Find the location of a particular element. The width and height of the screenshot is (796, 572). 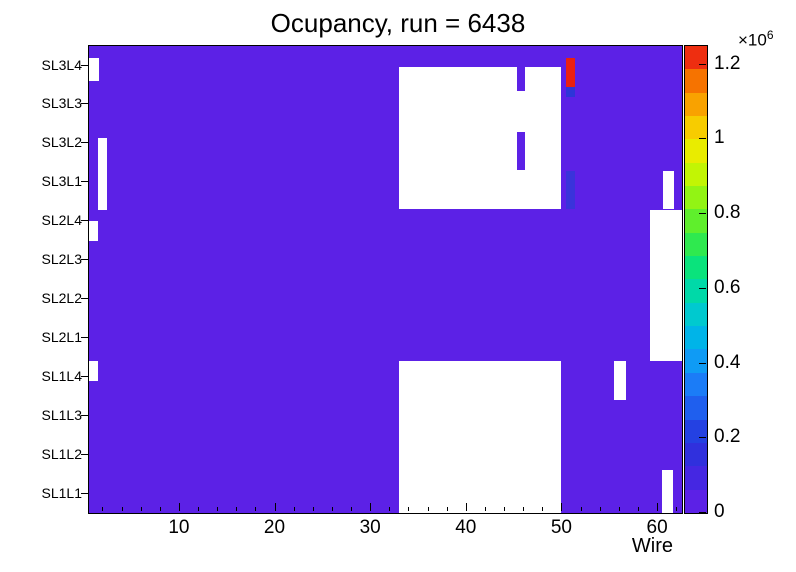

scale-exponent: 6 is located at coordinates (770, 35).